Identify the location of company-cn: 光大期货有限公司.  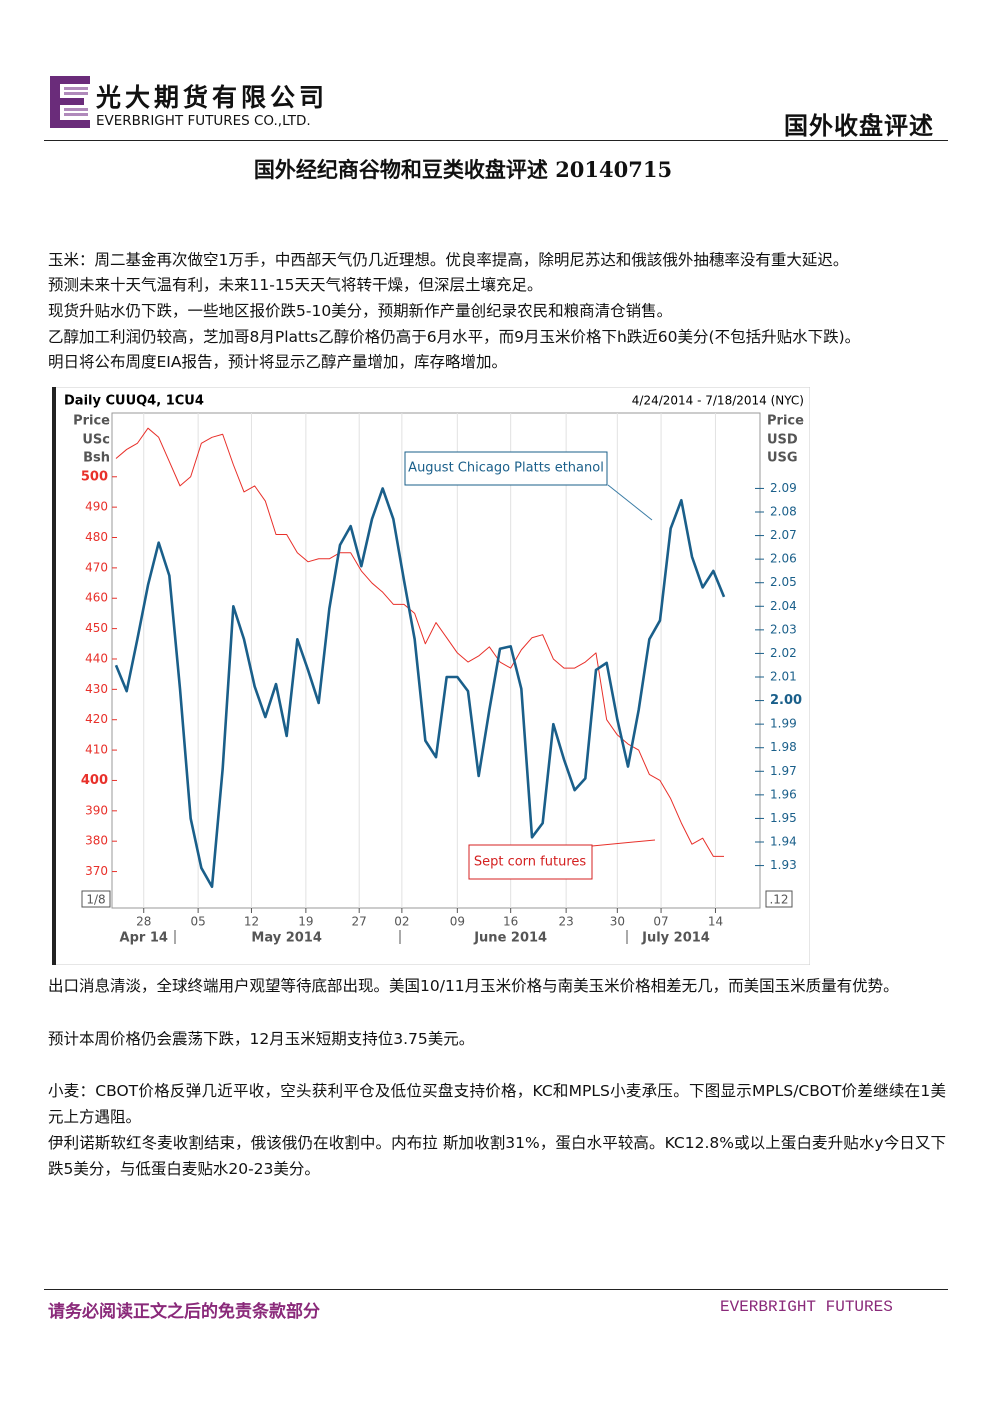
(212, 97).